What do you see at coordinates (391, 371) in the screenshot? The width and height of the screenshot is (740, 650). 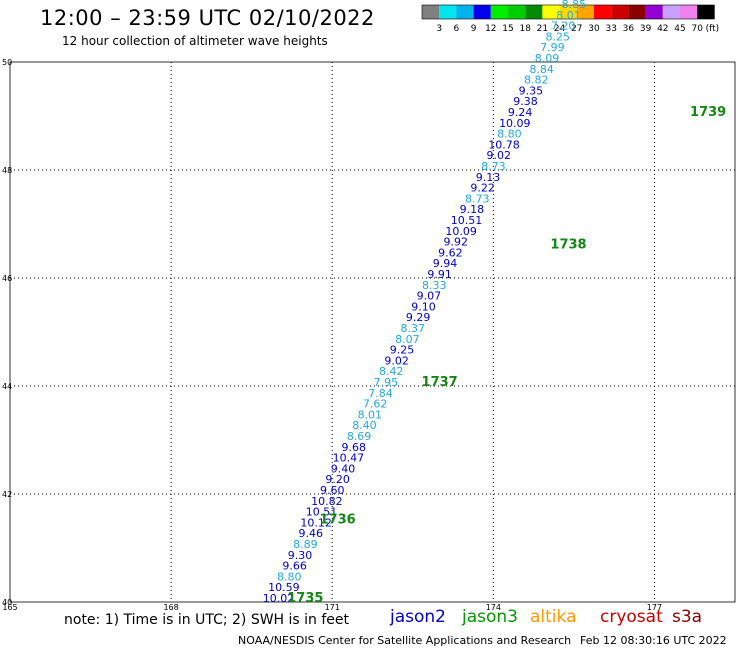 I see `swh-point: 8.42` at bounding box center [391, 371].